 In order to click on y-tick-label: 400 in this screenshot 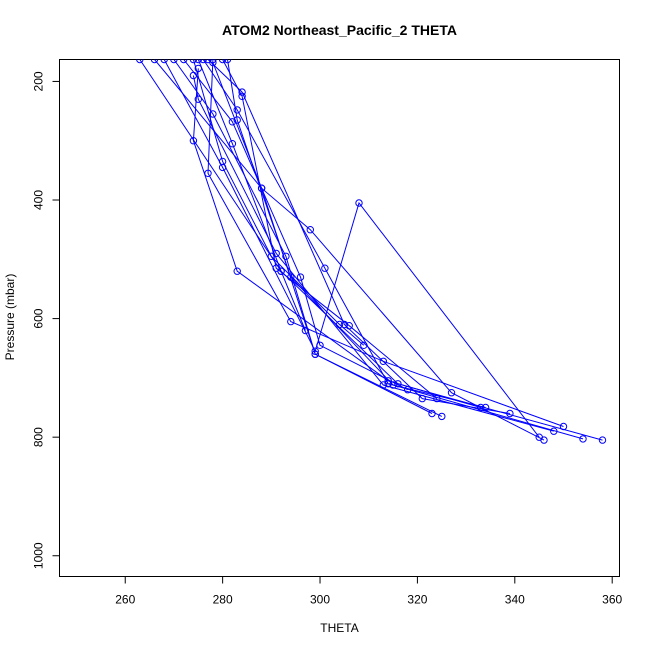, I will do `click(39, 200)`.